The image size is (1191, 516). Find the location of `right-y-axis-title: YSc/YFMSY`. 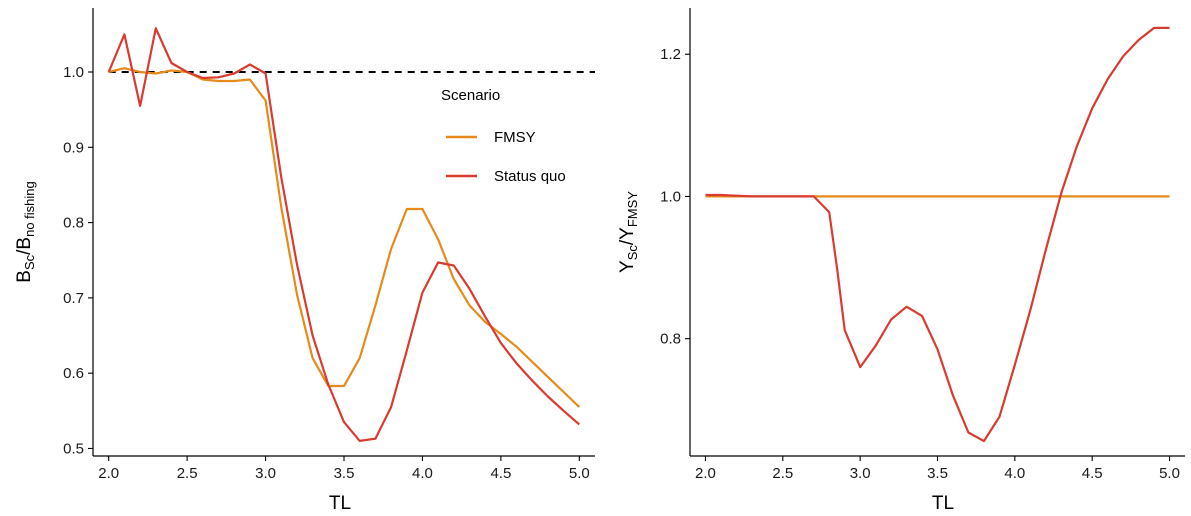

right-y-axis-title: YSc/YFMSY is located at coordinates (628, 232).